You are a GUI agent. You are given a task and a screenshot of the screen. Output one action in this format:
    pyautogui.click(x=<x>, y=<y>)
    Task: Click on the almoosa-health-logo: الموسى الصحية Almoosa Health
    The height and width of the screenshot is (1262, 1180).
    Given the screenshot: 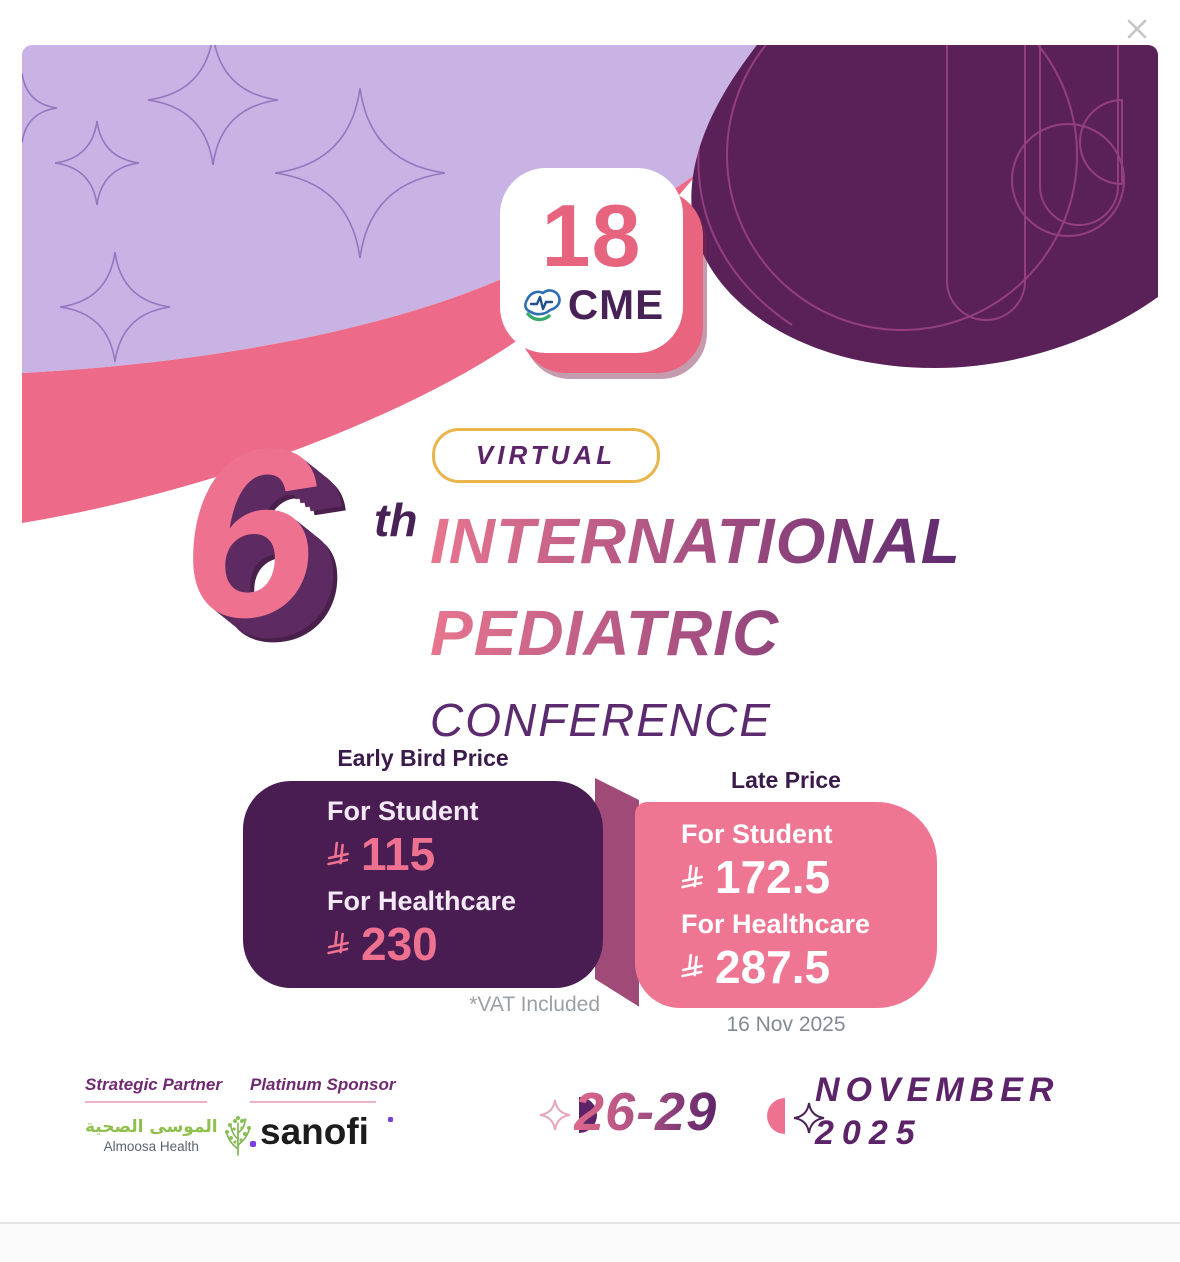 What is the action you would take?
    pyautogui.click(x=169, y=1136)
    